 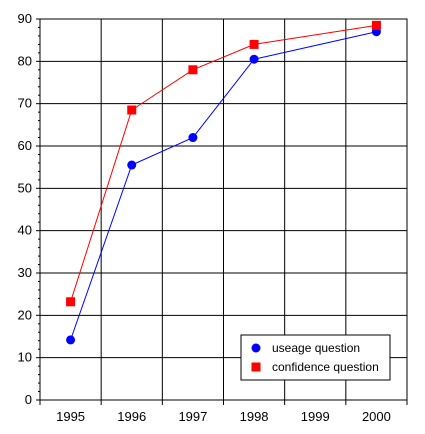 I want to click on y-tick-label: 0, so click(x=28, y=399).